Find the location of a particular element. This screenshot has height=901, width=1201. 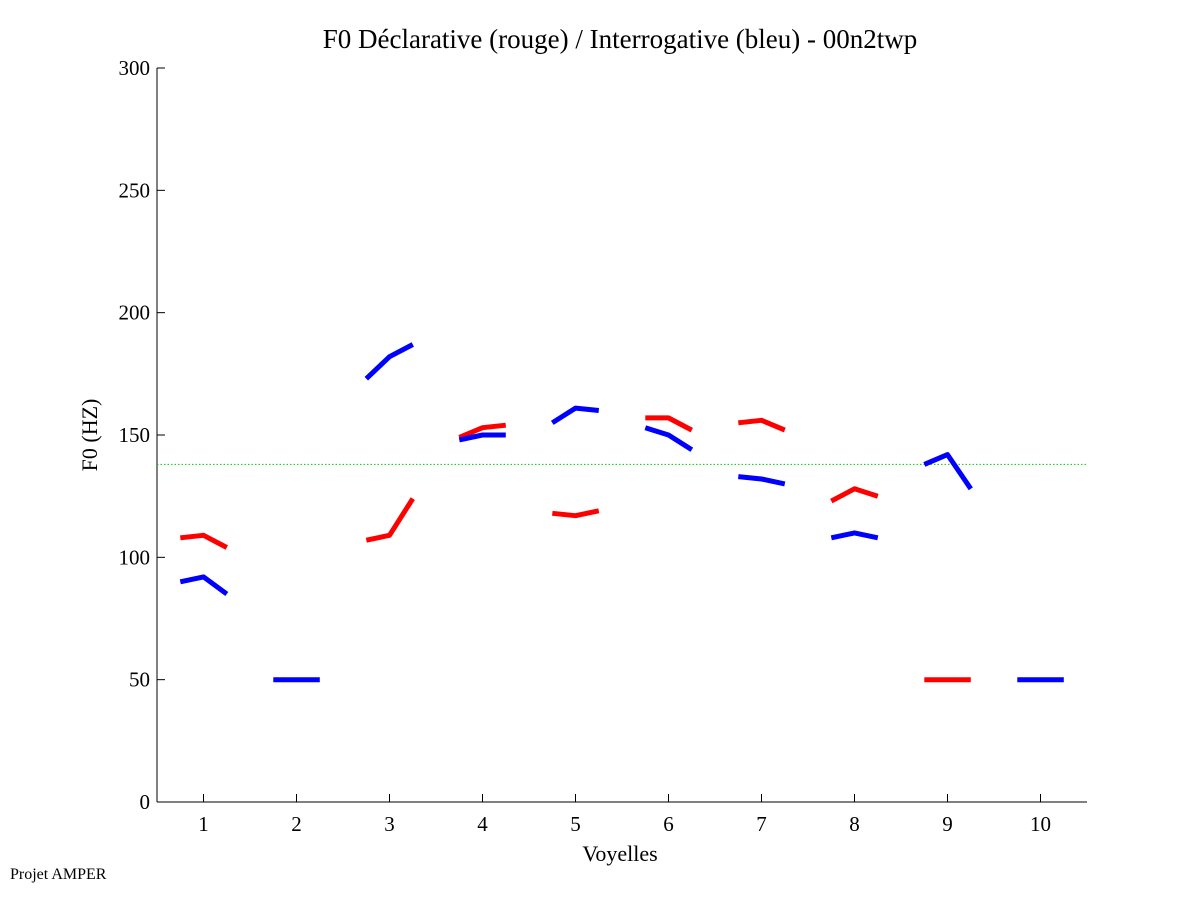

y-axis-label: F0 (HZ) is located at coordinates (89, 435).